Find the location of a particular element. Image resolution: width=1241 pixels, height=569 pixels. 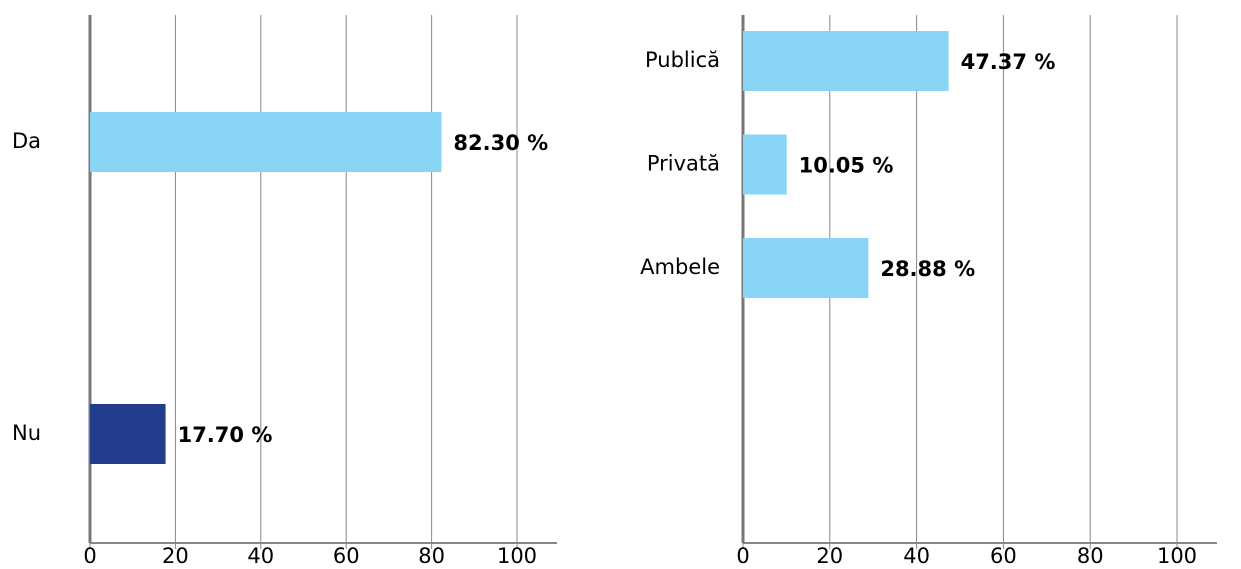

category-label: Ambele is located at coordinates (680, 267).